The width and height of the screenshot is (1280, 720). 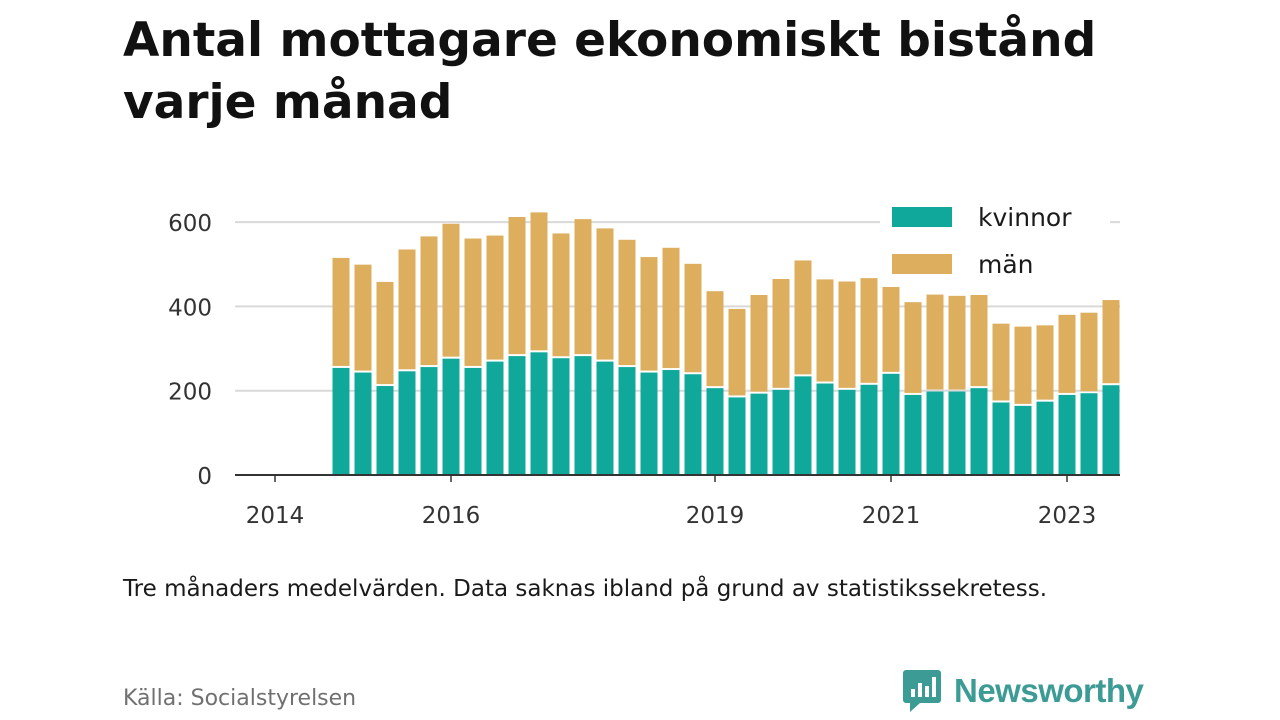 I want to click on y-tick-label: 200, so click(x=190, y=393).